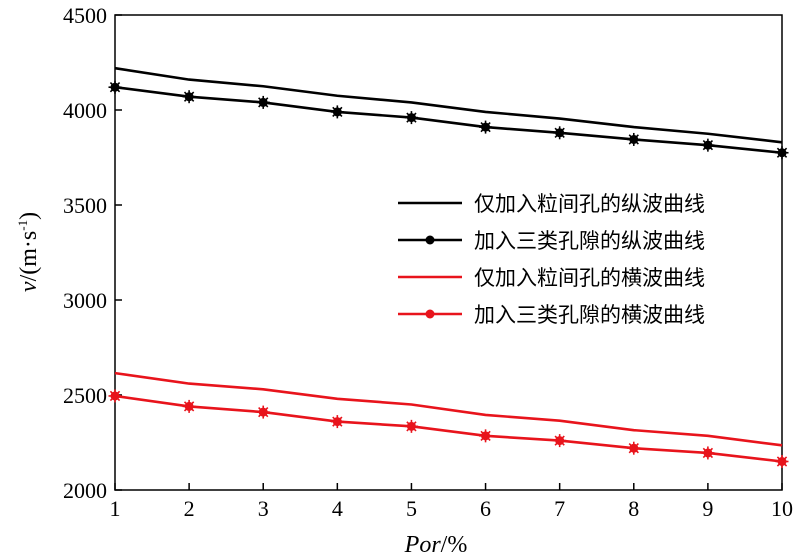 This screenshot has height=558, width=804. Describe the element at coordinates (263, 508) in the screenshot. I see `x-tick-label: 3` at that location.